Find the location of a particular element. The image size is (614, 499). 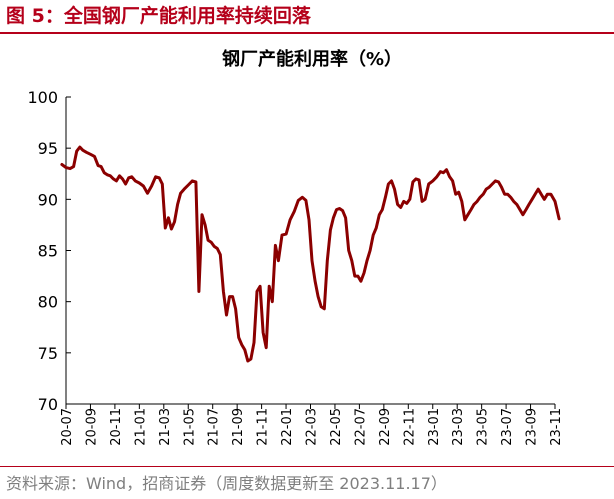

x-tick-label: 21-11 is located at coordinates (263, 427).